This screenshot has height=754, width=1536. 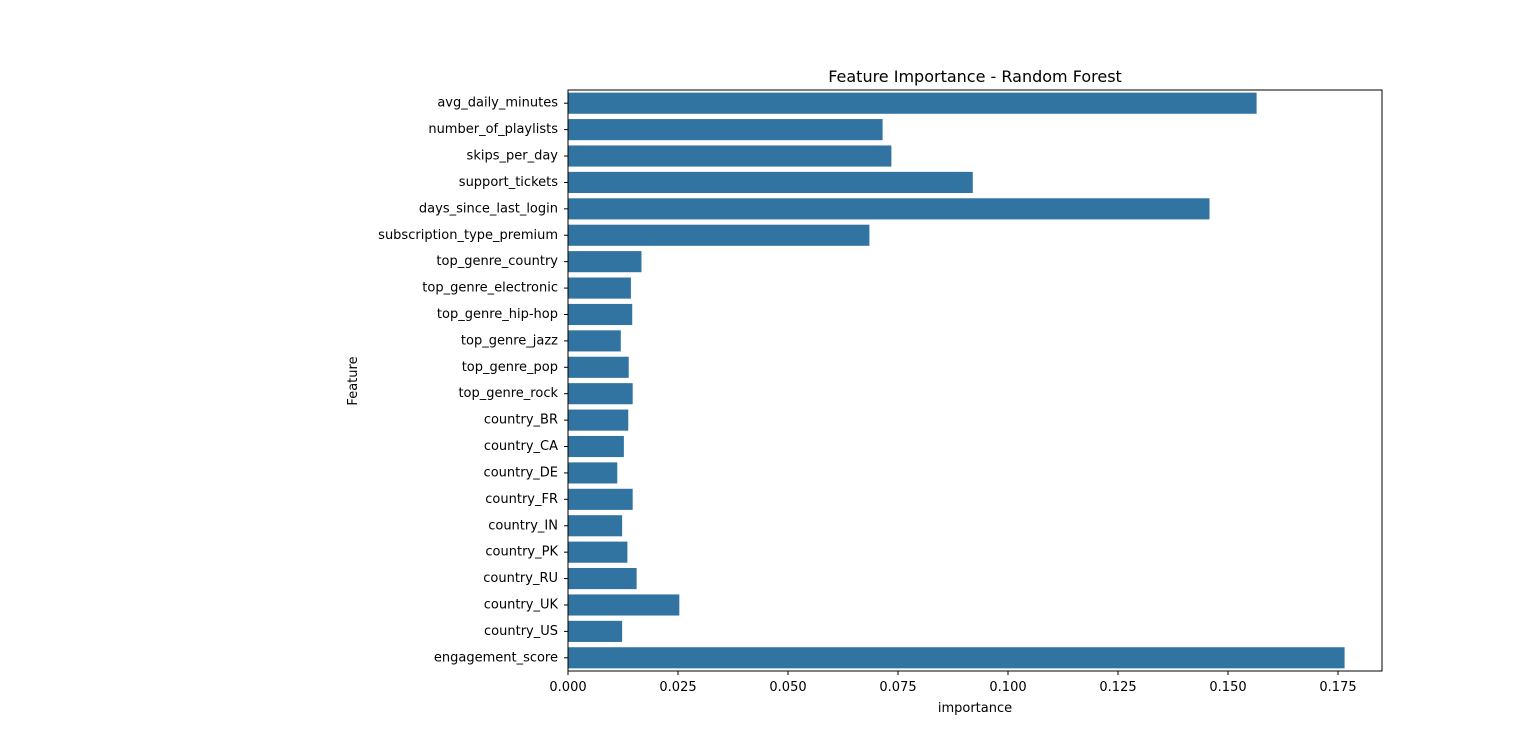 What do you see at coordinates (975, 76) in the screenshot?
I see `chart-title: Feature Importance - Random Forest` at bounding box center [975, 76].